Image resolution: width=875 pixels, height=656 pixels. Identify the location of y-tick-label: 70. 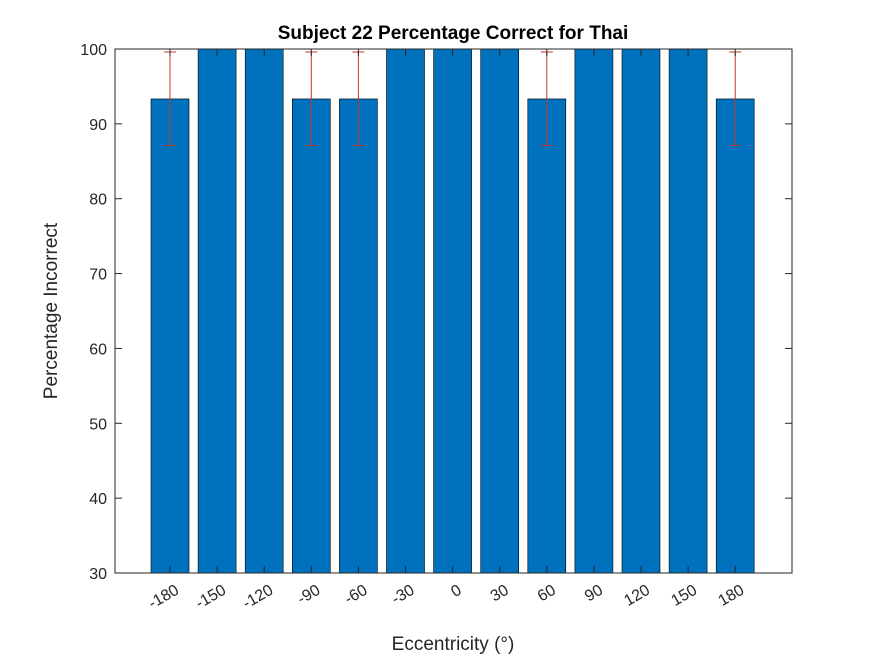
(98, 275).